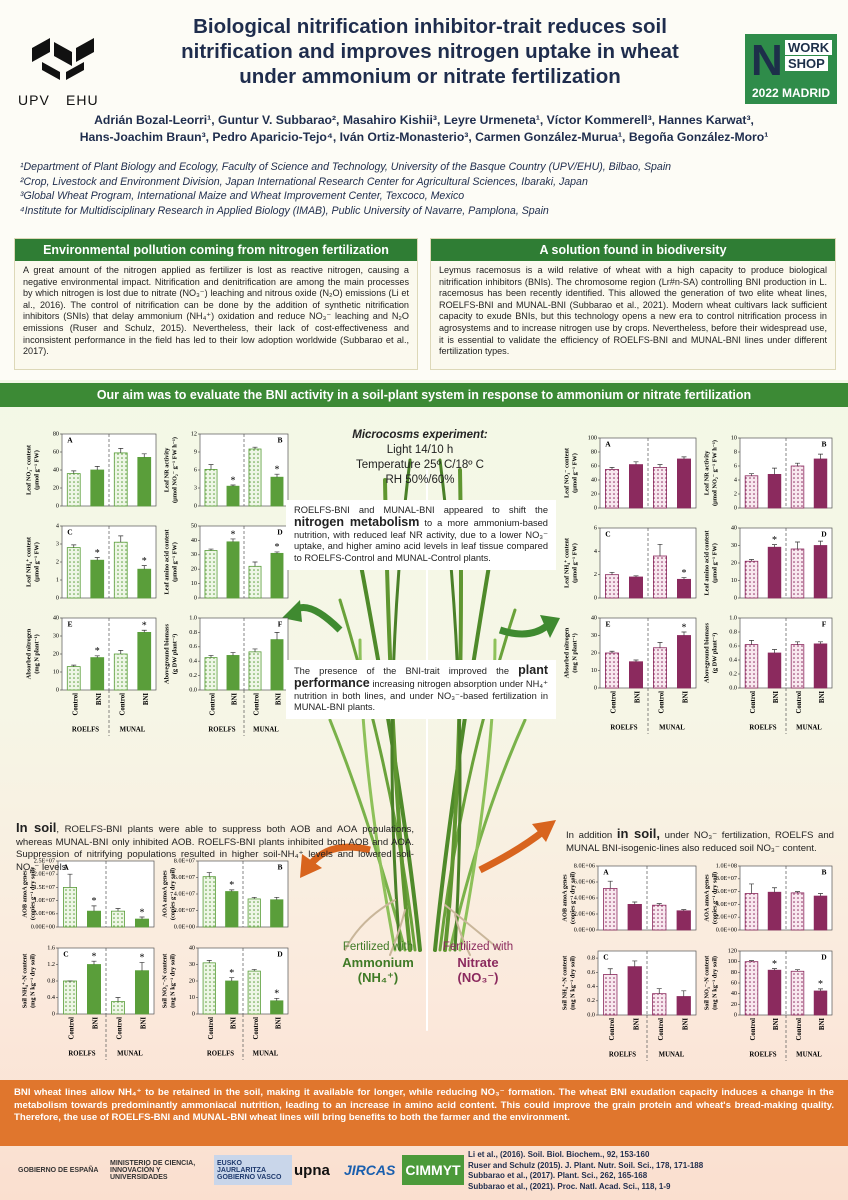  I want to click on sponsor: GOBIERNO DE ESPAÑA, so click(63, 1170).